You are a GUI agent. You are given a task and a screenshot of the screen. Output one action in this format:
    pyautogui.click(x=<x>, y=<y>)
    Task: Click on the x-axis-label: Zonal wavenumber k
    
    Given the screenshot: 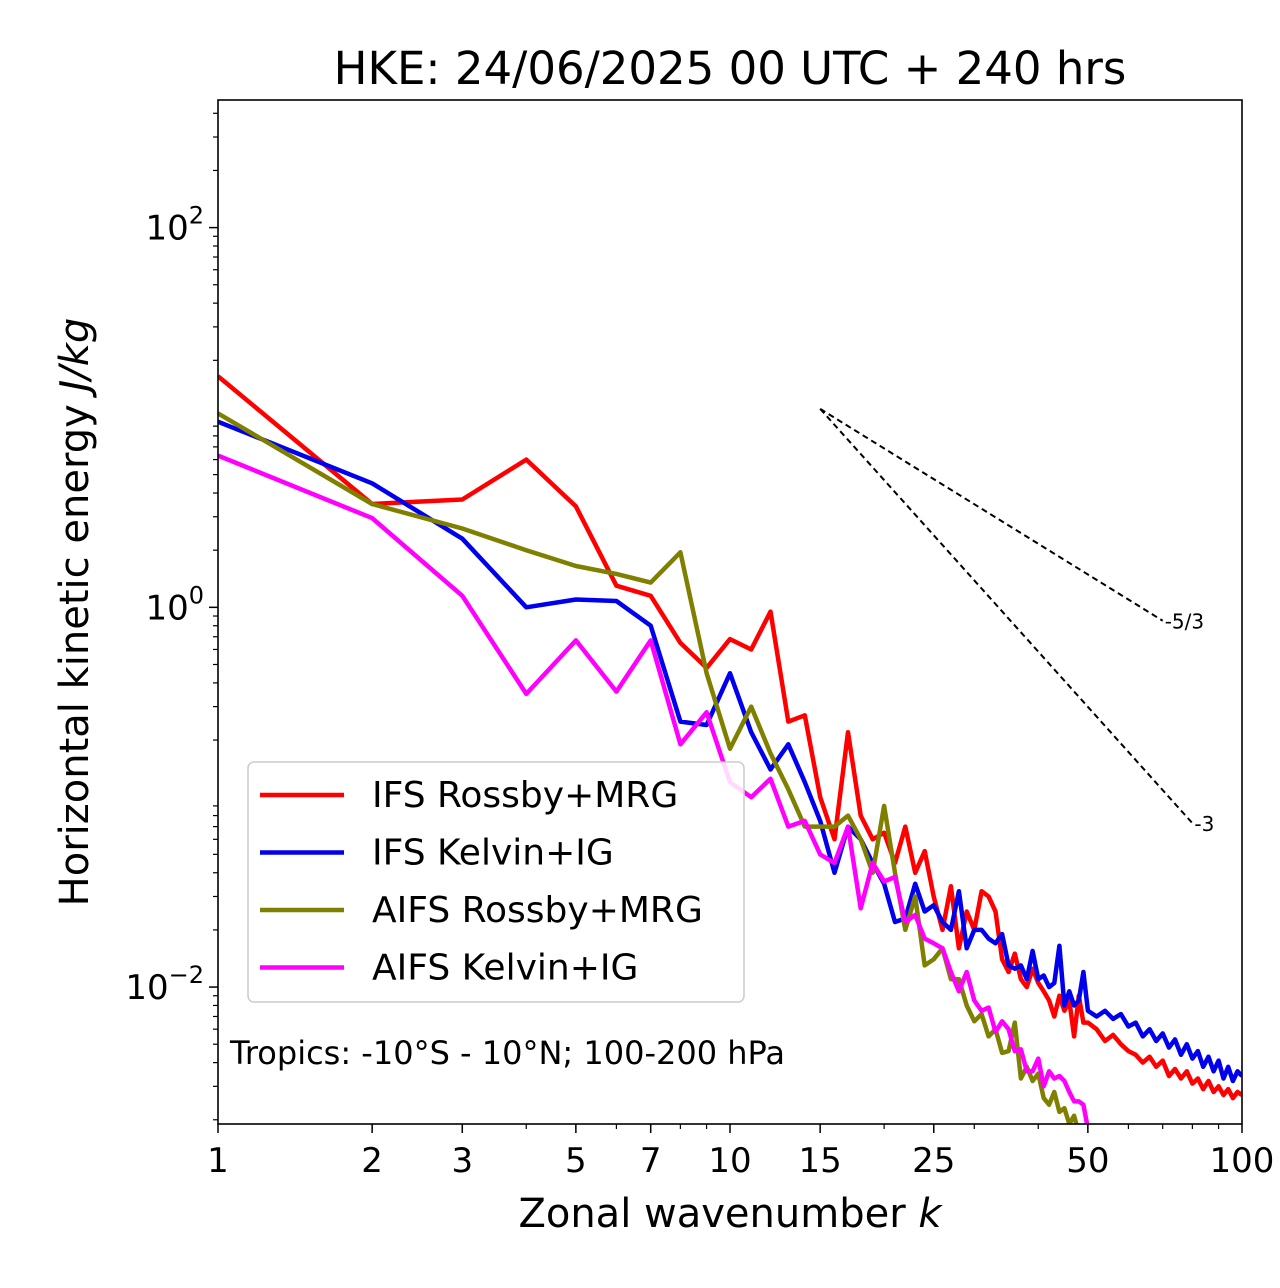 What is the action you would take?
    pyautogui.click(x=730, y=1214)
    